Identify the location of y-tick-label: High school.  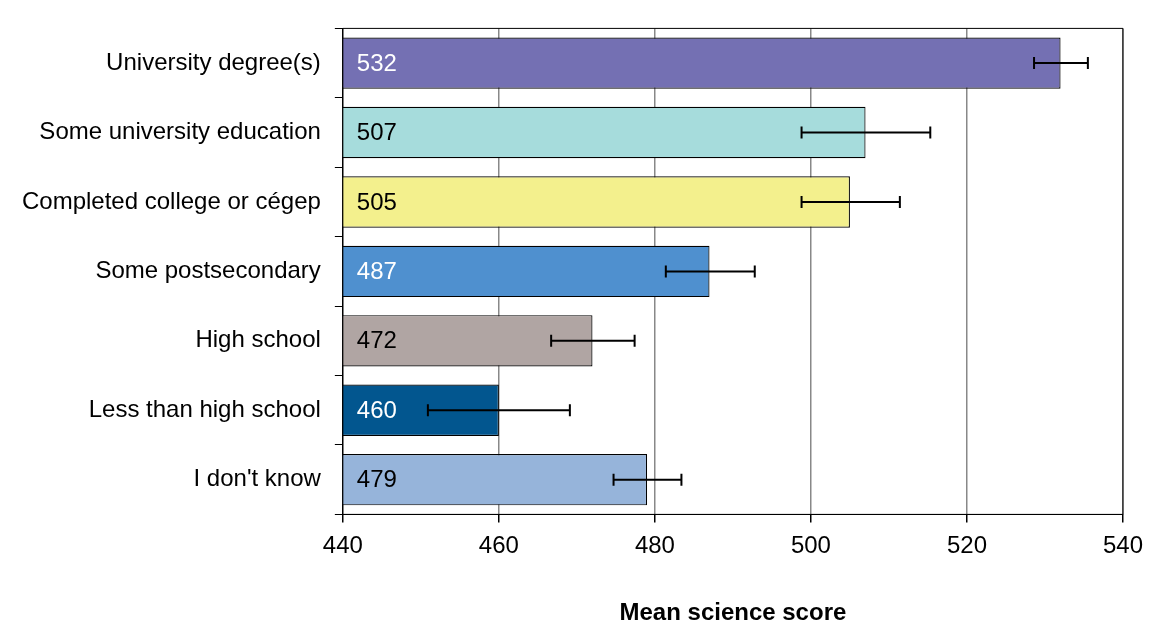
(258, 339).